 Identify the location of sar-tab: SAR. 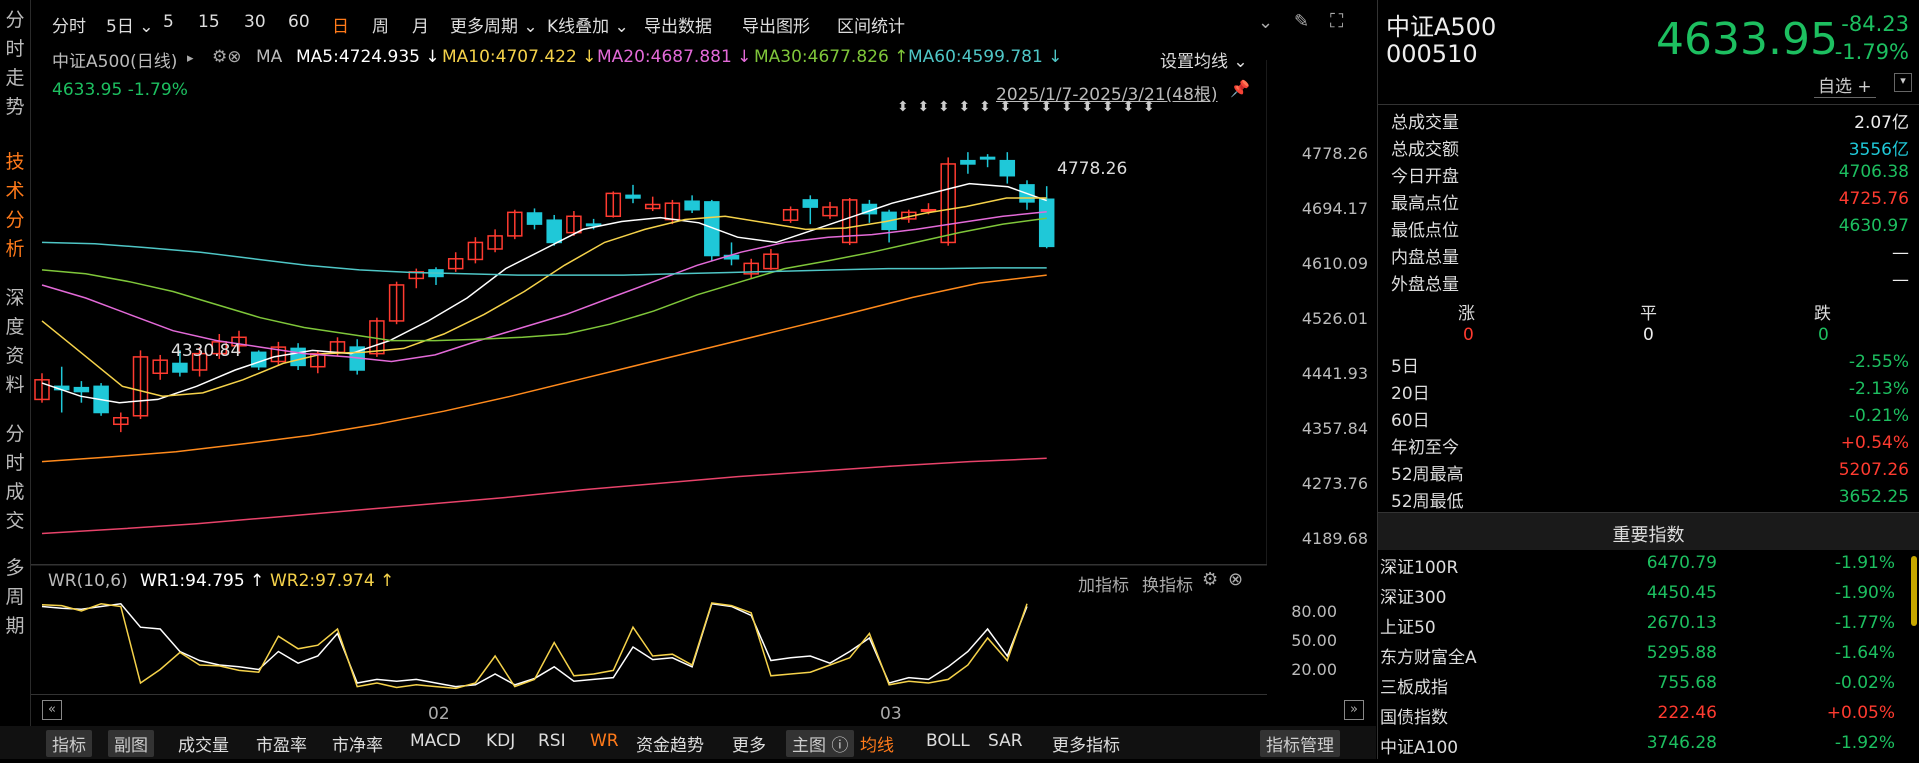
(1005, 741).